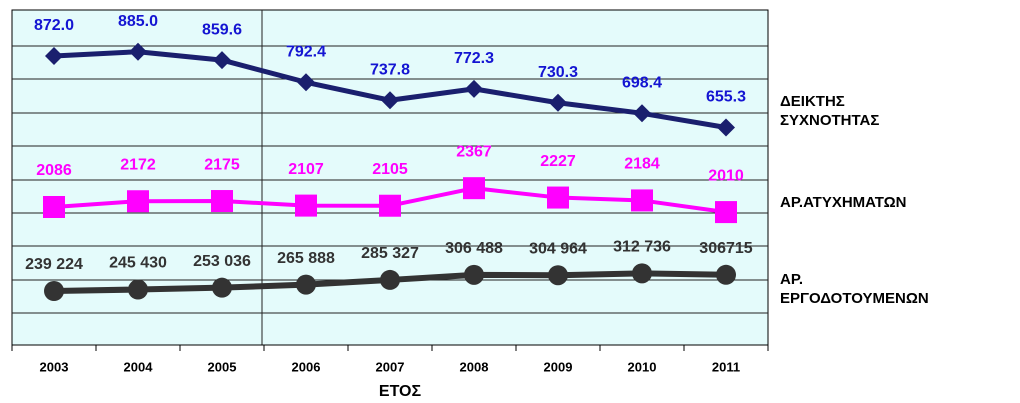 Image resolution: width=1020 pixels, height=403 pixels. I want to click on x-tick-label: 2004, so click(139, 366).